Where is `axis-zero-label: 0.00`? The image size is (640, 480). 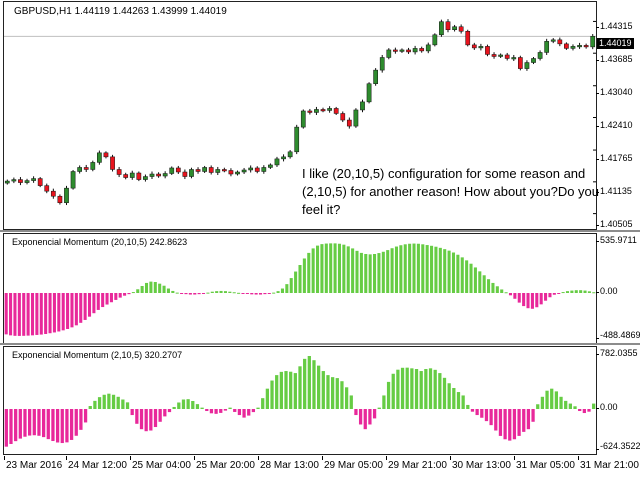
axis-zero-label: 0.00 is located at coordinates (609, 407).